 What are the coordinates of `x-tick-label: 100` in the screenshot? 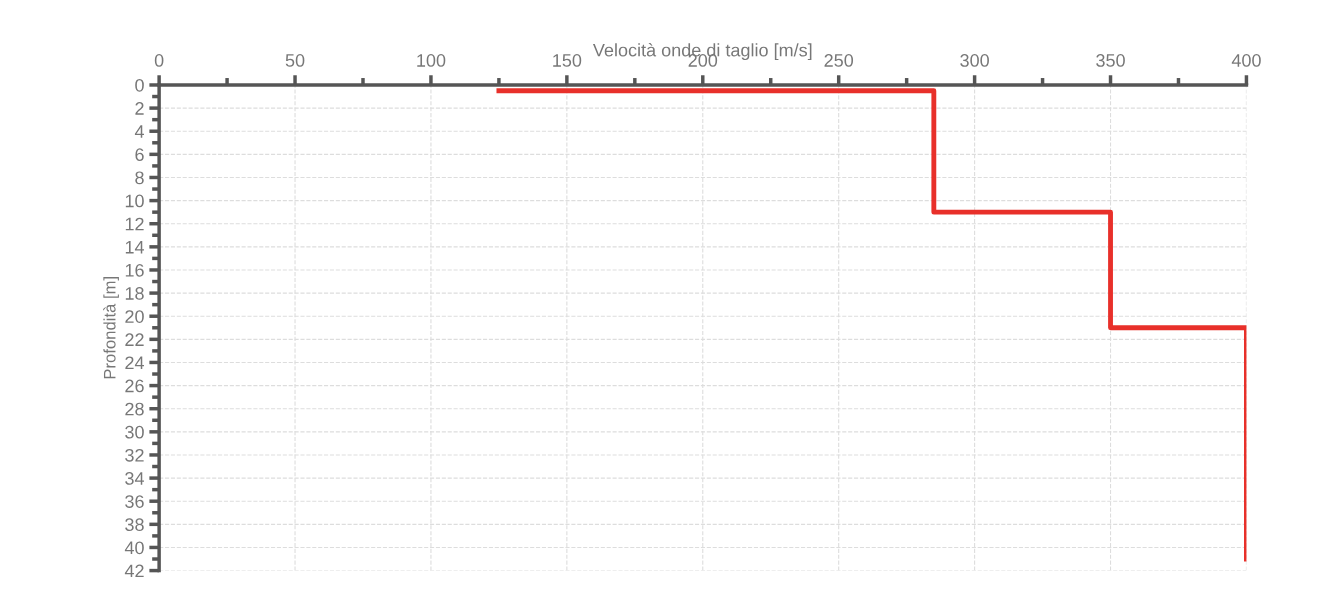 It's located at (431, 60).